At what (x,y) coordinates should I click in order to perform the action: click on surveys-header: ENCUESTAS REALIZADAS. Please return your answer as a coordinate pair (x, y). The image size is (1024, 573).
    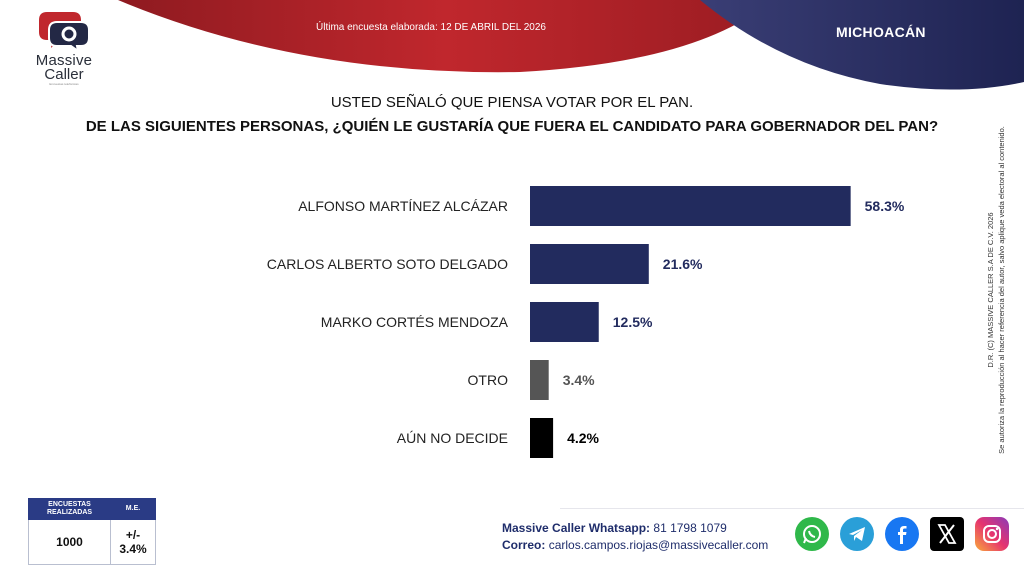
    Looking at the image, I should click on (69, 509).